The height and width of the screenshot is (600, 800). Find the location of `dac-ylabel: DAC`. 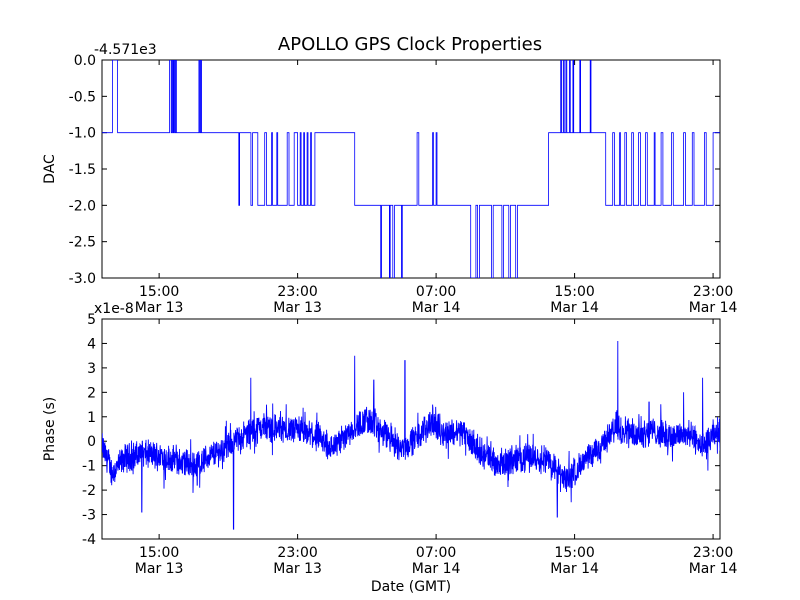

dac-ylabel: DAC is located at coordinates (50, 169).